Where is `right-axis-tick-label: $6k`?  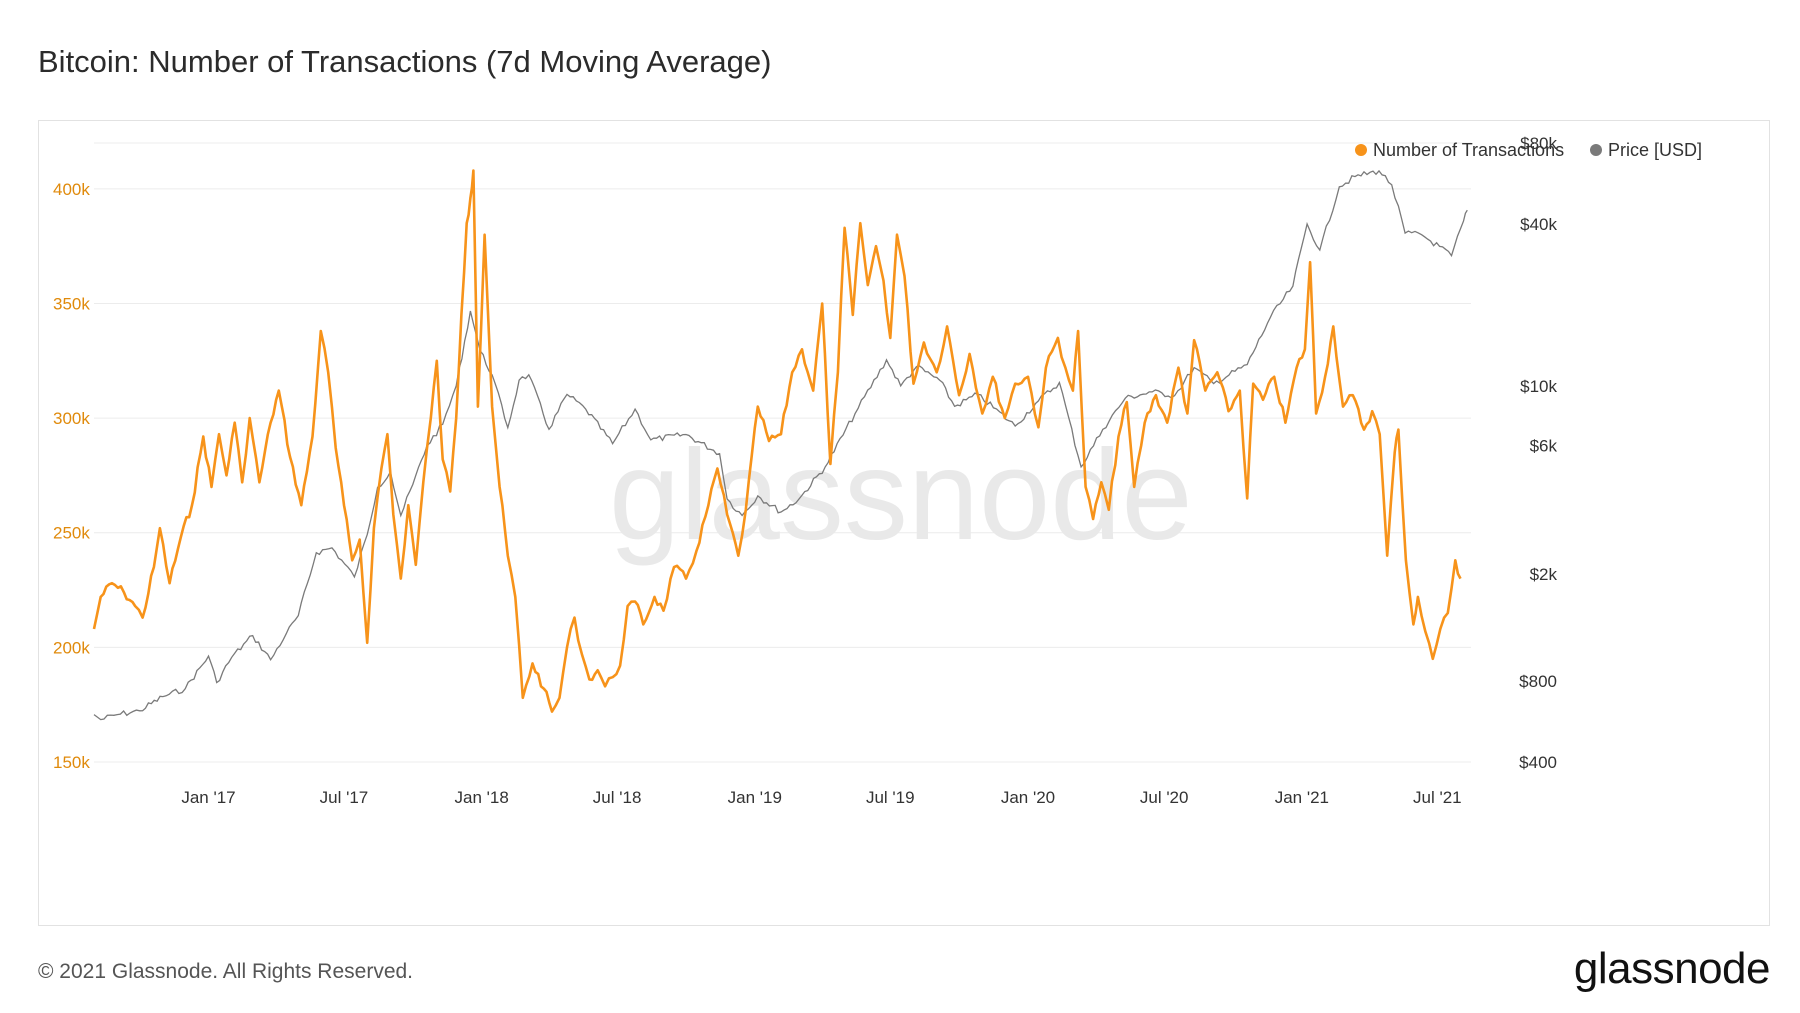
right-axis-tick-label: $6k is located at coordinates (1544, 446).